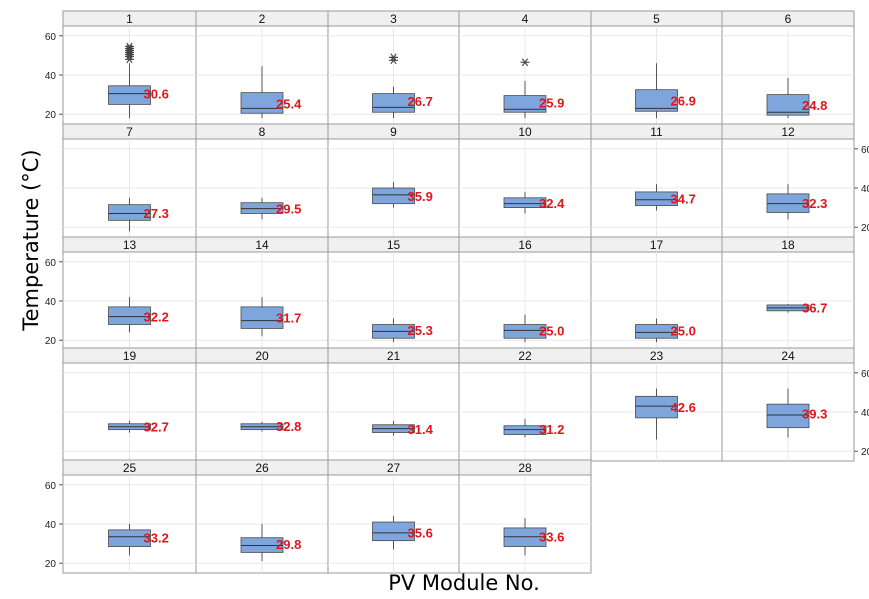 This screenshot has width=869, height=599. Describe the element at coordinates (657, 245) in the screenshot. I see `panel-title: 17` at that location.